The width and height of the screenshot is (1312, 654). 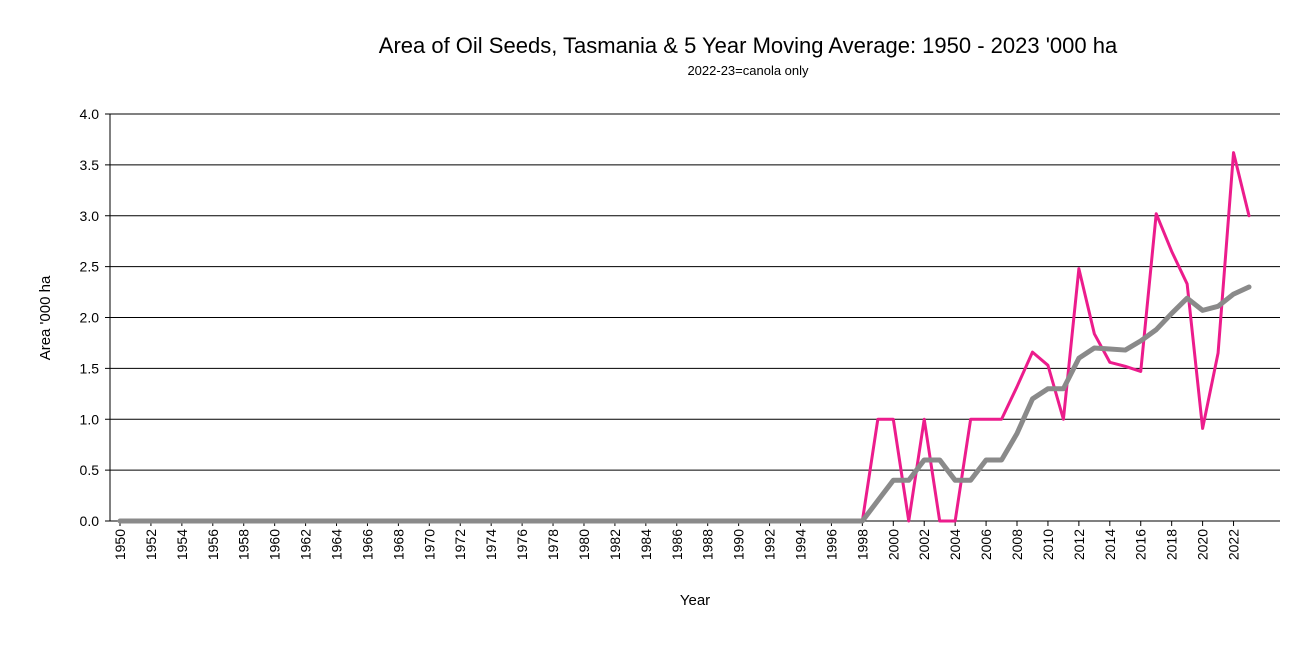 What do you see at coordinates (924, 544) in the screenshot?
I see `x-tick-label: 2002` at bounding box center [924, 544].